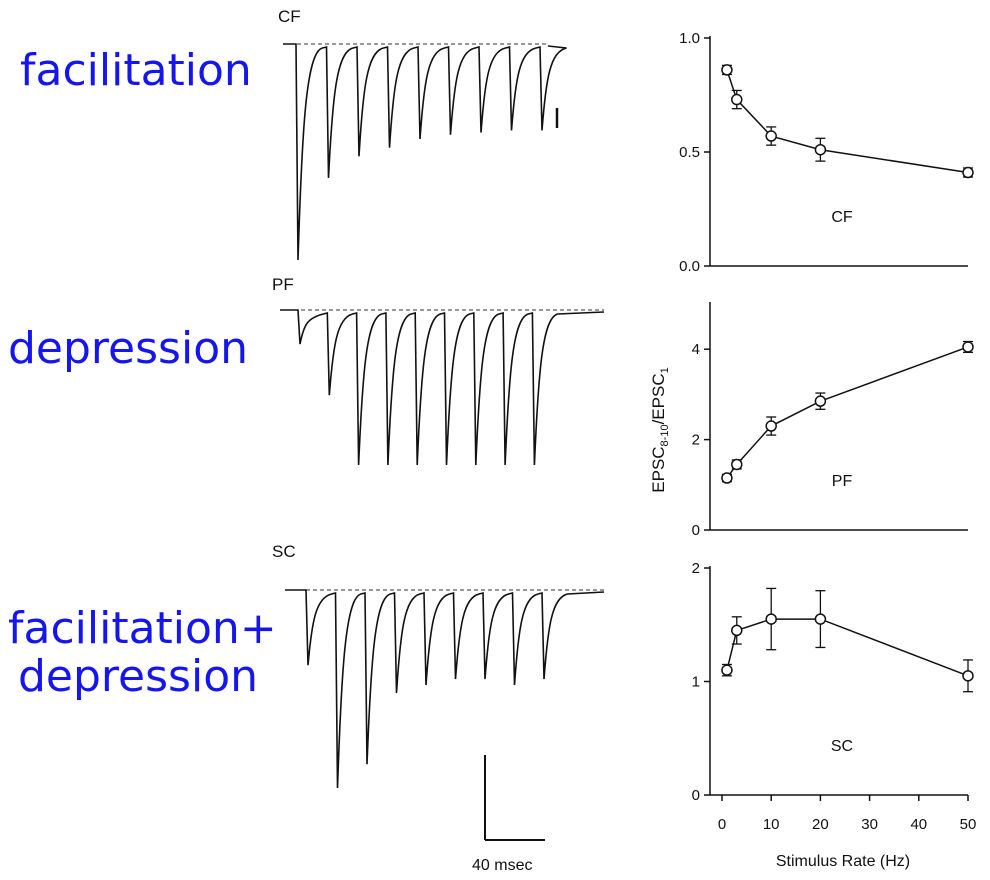 The image size is (990, 880). I want to click on plot-panel-pf: 0 2 4 PF, so click(833, 420).